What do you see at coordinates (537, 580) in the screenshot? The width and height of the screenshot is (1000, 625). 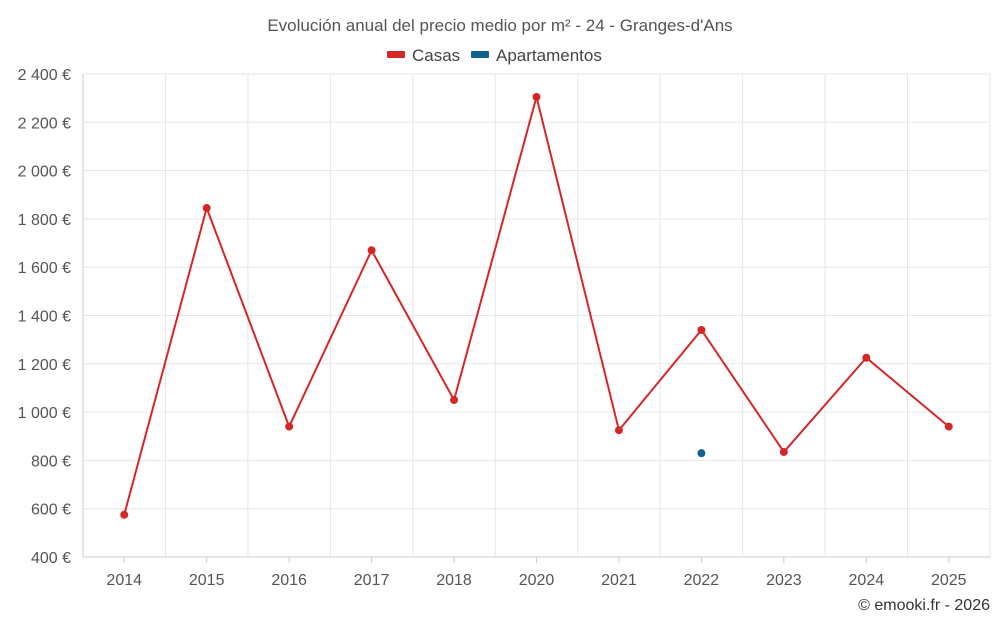 I see `x-tick-label: 2020` at bounding box center [537, 580].